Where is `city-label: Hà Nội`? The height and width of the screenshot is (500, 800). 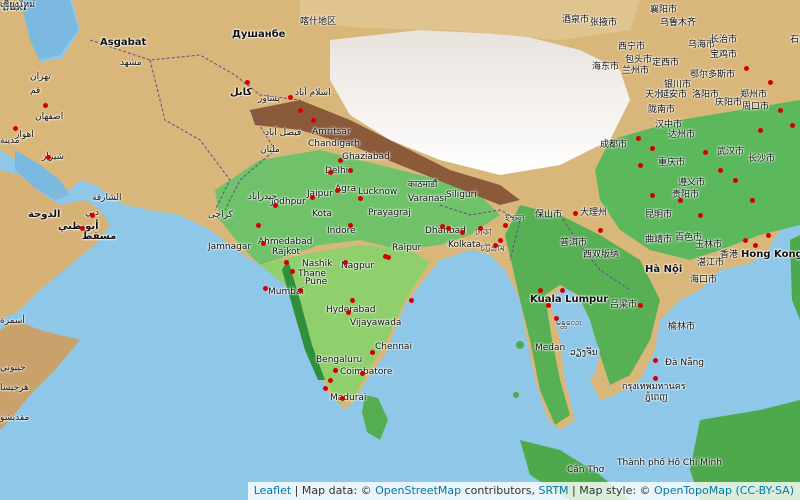
city-label: Hà Nội is located at coordinates (664, 269).